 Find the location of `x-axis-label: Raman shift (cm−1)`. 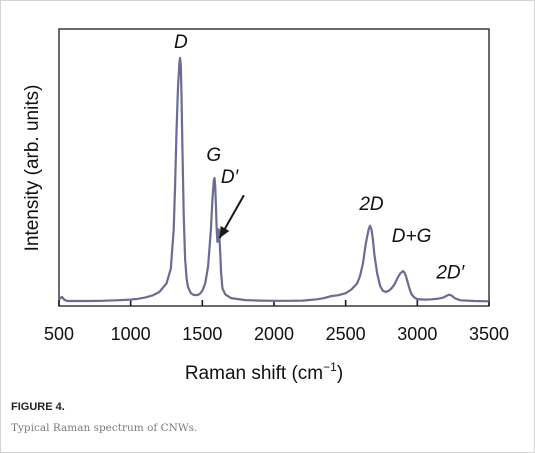

x-axis-label: Raman shift (cm−1) is located at coordinates (264, 372).